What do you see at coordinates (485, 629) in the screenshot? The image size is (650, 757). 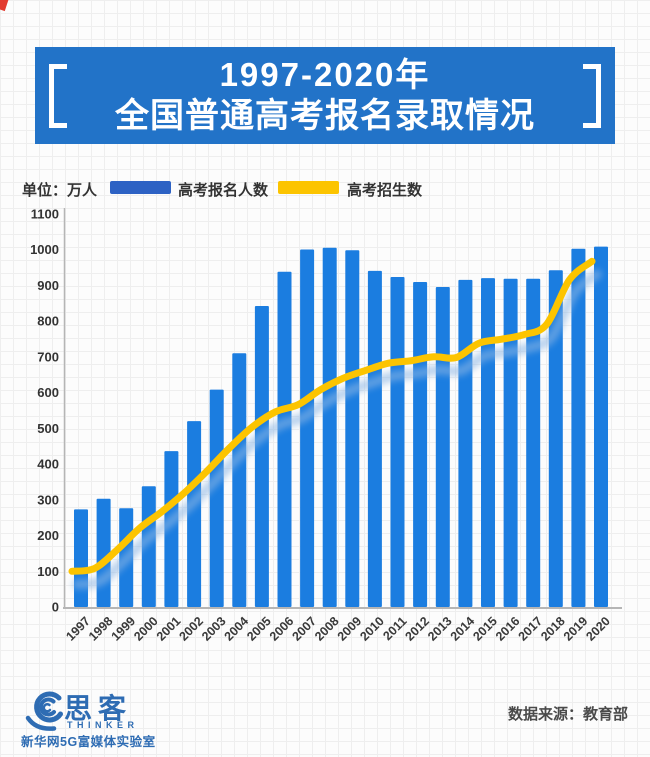 I see `x-axis-label-2015: 2015` at bounding box center [485, 629].